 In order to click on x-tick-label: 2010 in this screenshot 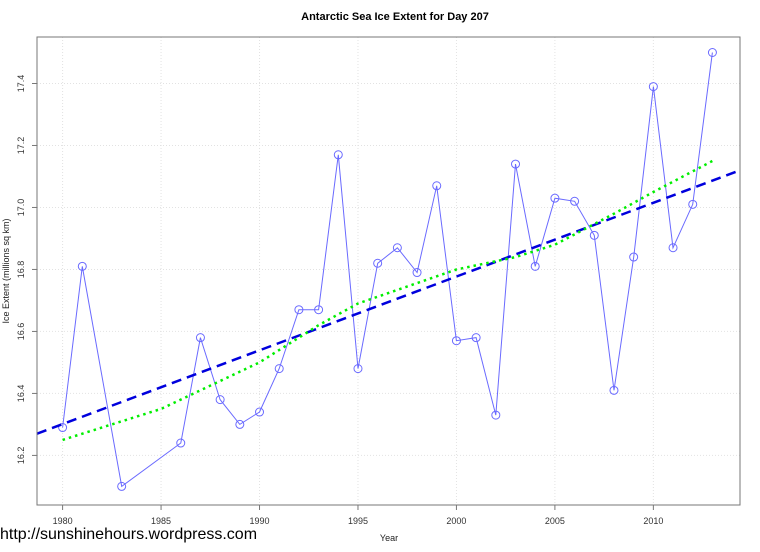, I will do `click(653, 521)`.